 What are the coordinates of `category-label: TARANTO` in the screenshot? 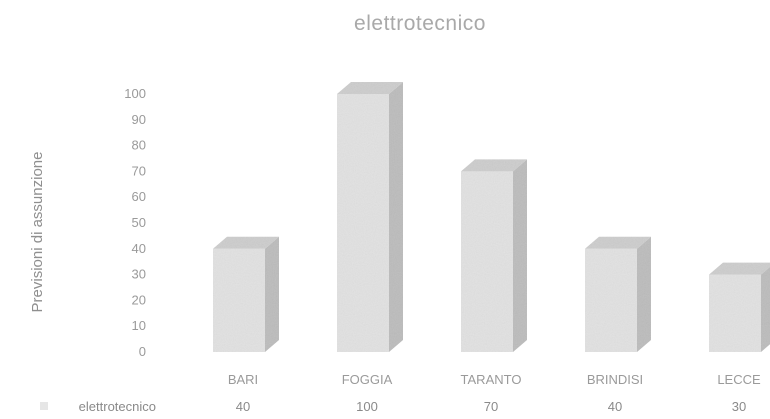 It's located at (491, 379).